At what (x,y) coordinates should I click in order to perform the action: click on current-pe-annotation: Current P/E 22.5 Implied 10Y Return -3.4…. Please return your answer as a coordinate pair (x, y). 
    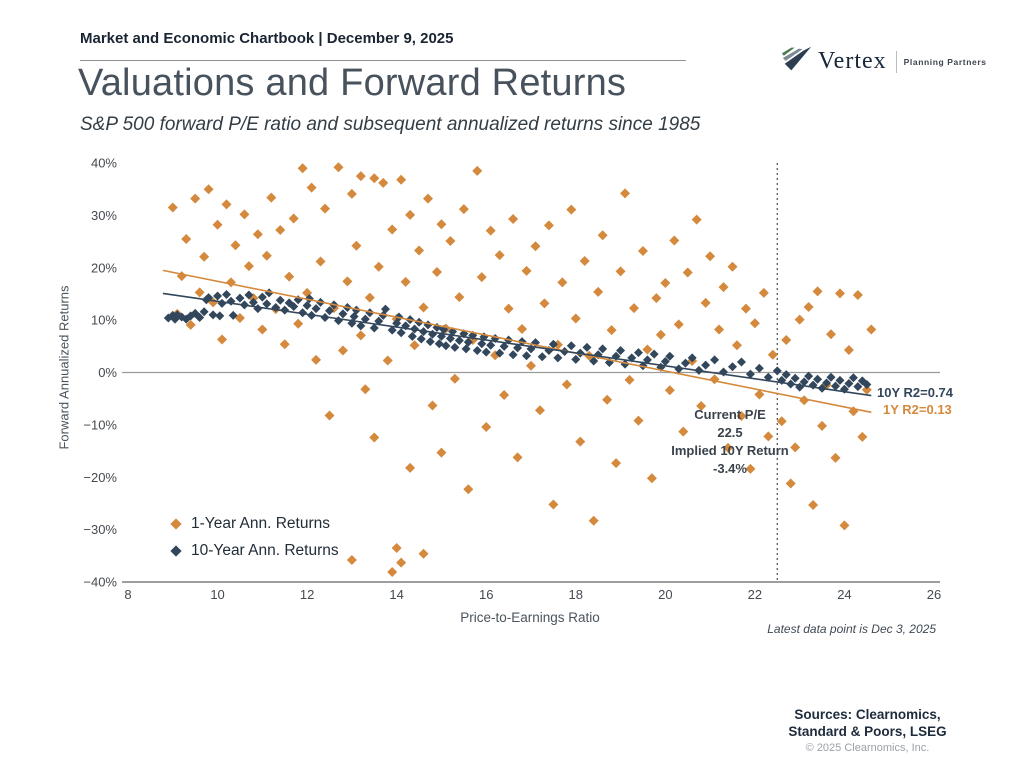
    Looking at the image, I should click on (730, 442).